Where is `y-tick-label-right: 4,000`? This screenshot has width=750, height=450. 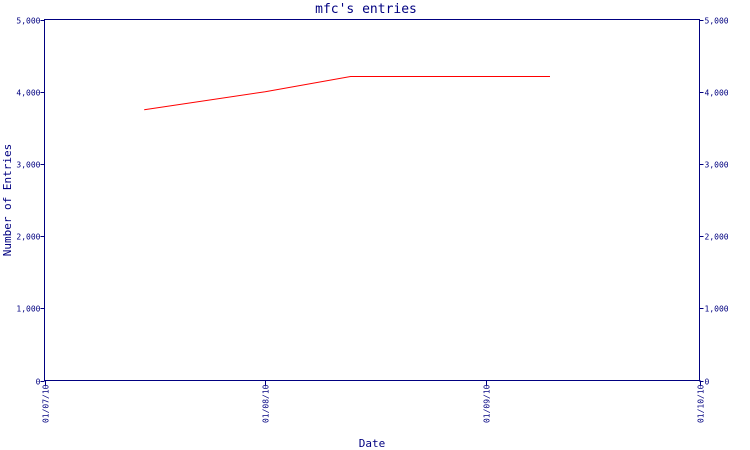 y-tick-label-right: 4,000 is located at coordinates (717, 93).